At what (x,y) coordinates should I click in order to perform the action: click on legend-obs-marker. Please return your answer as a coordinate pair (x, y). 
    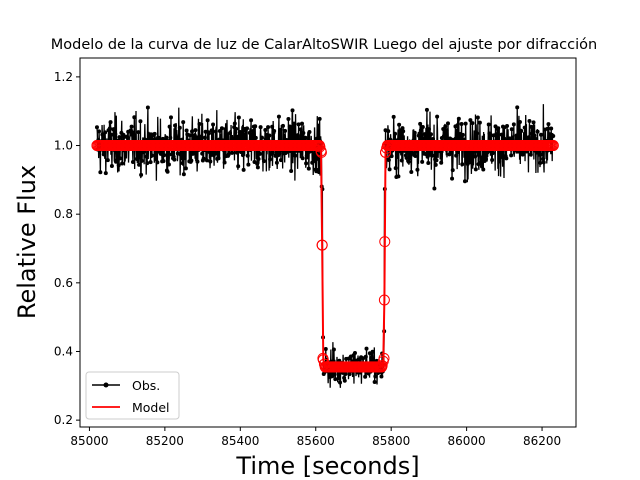
    Looking at the image, I should click on (106, 385).